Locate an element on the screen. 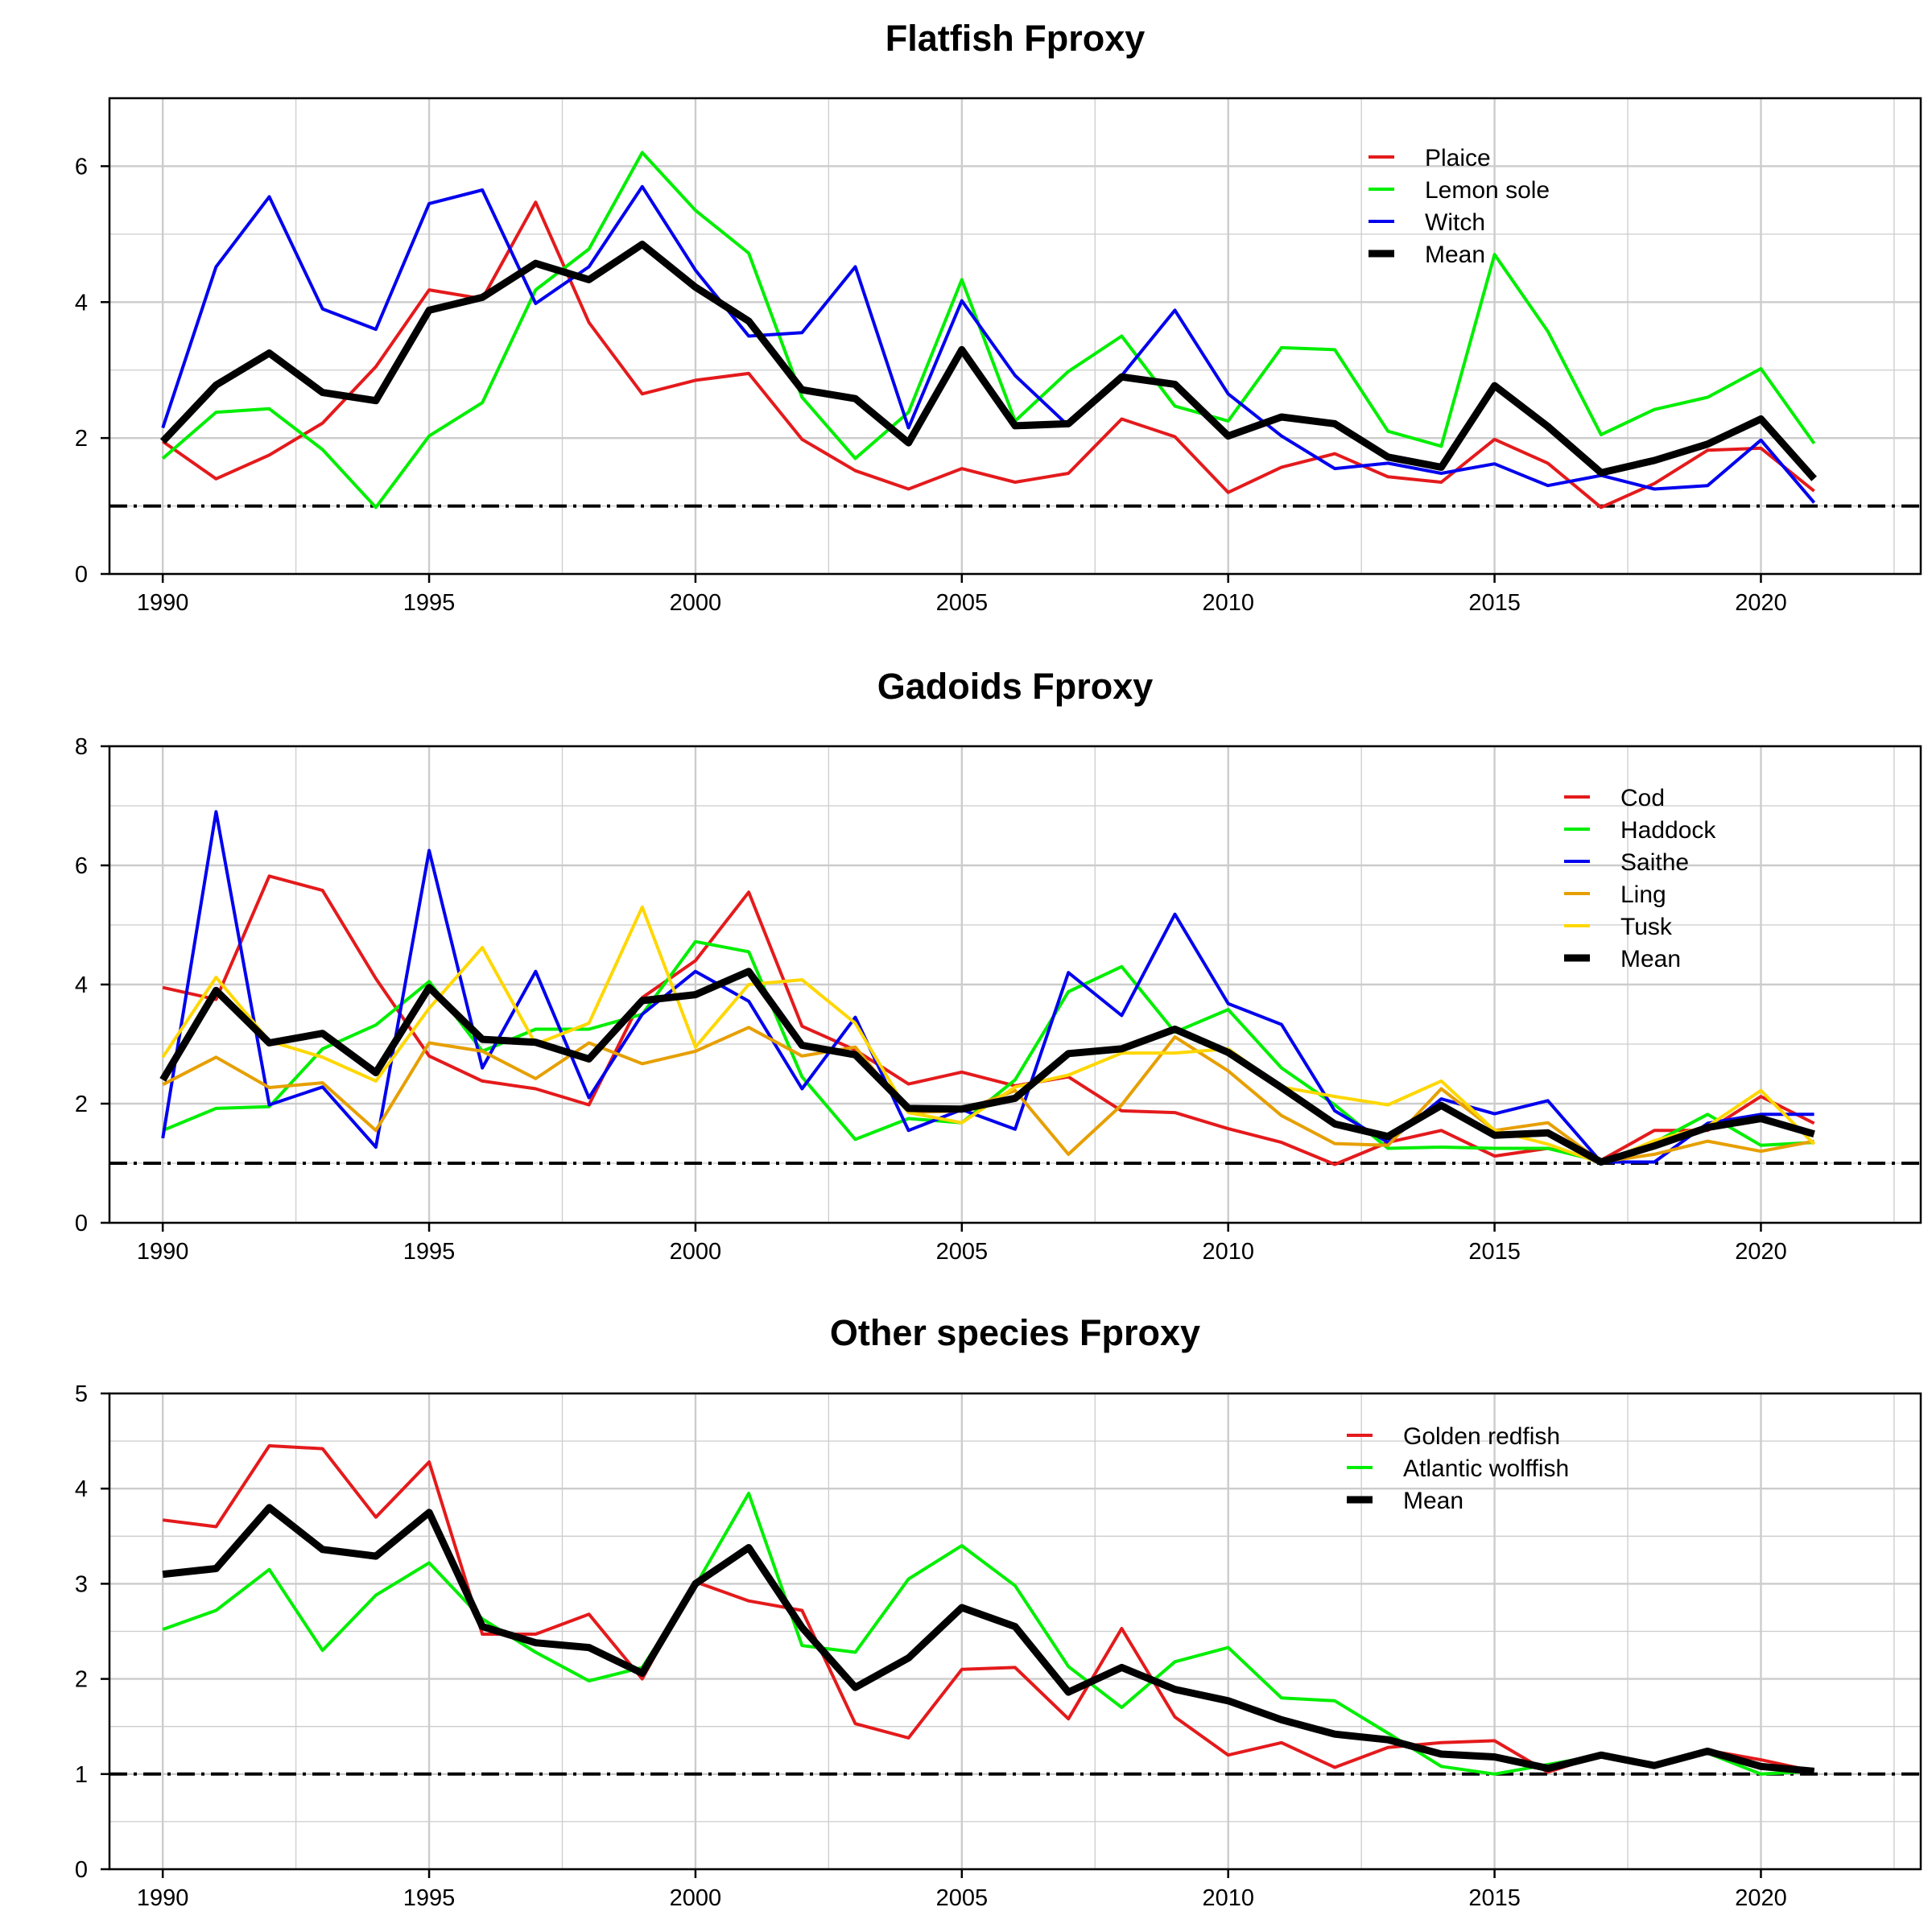 This screenshot has width=1932, height=1932. series-line-witch is located at coordinates (988, 344).